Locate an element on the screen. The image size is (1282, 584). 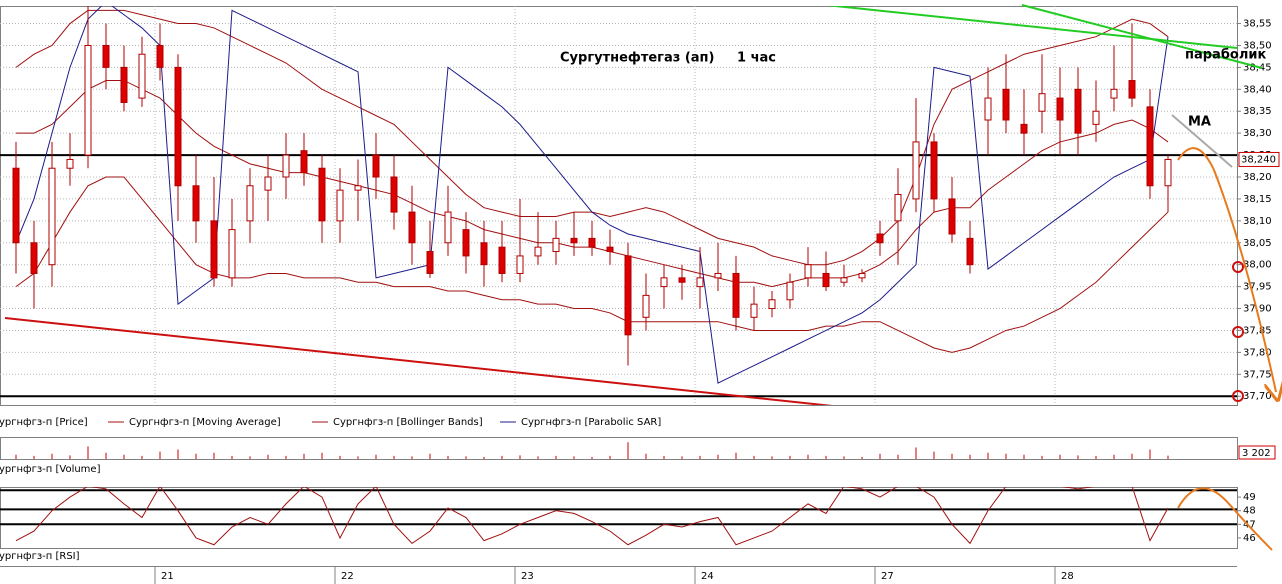
legend-label: Сургнфгз-п [RSI] is located at coordinates (40, 556).